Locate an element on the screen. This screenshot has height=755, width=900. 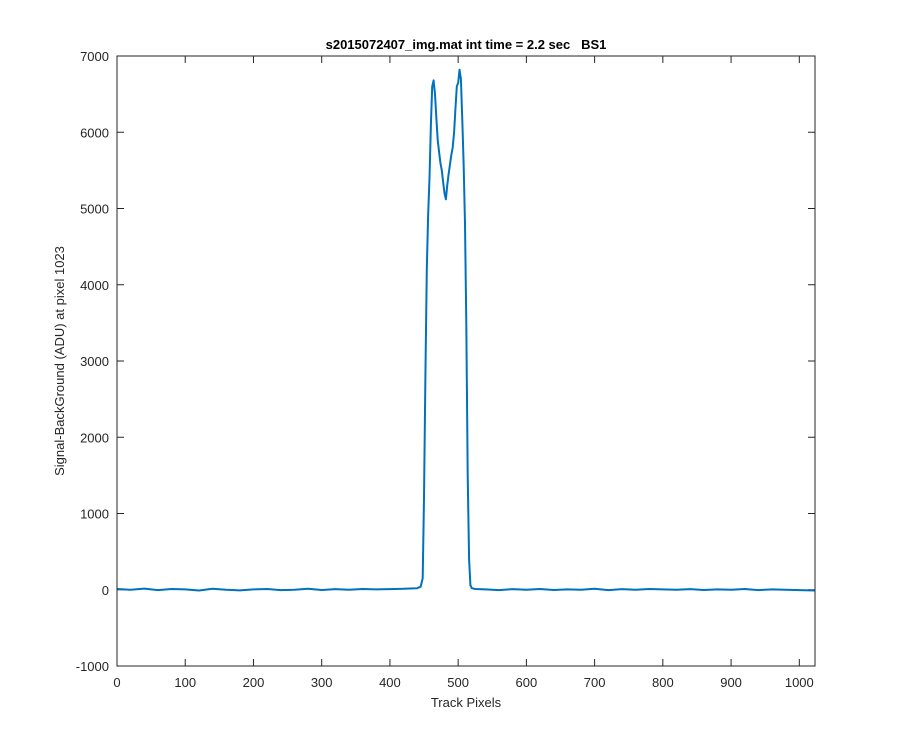
x-axis-tick-labels: 0 100 200 300 400 500 600 700 800 900 1000 is located at coordinates (463, 682).